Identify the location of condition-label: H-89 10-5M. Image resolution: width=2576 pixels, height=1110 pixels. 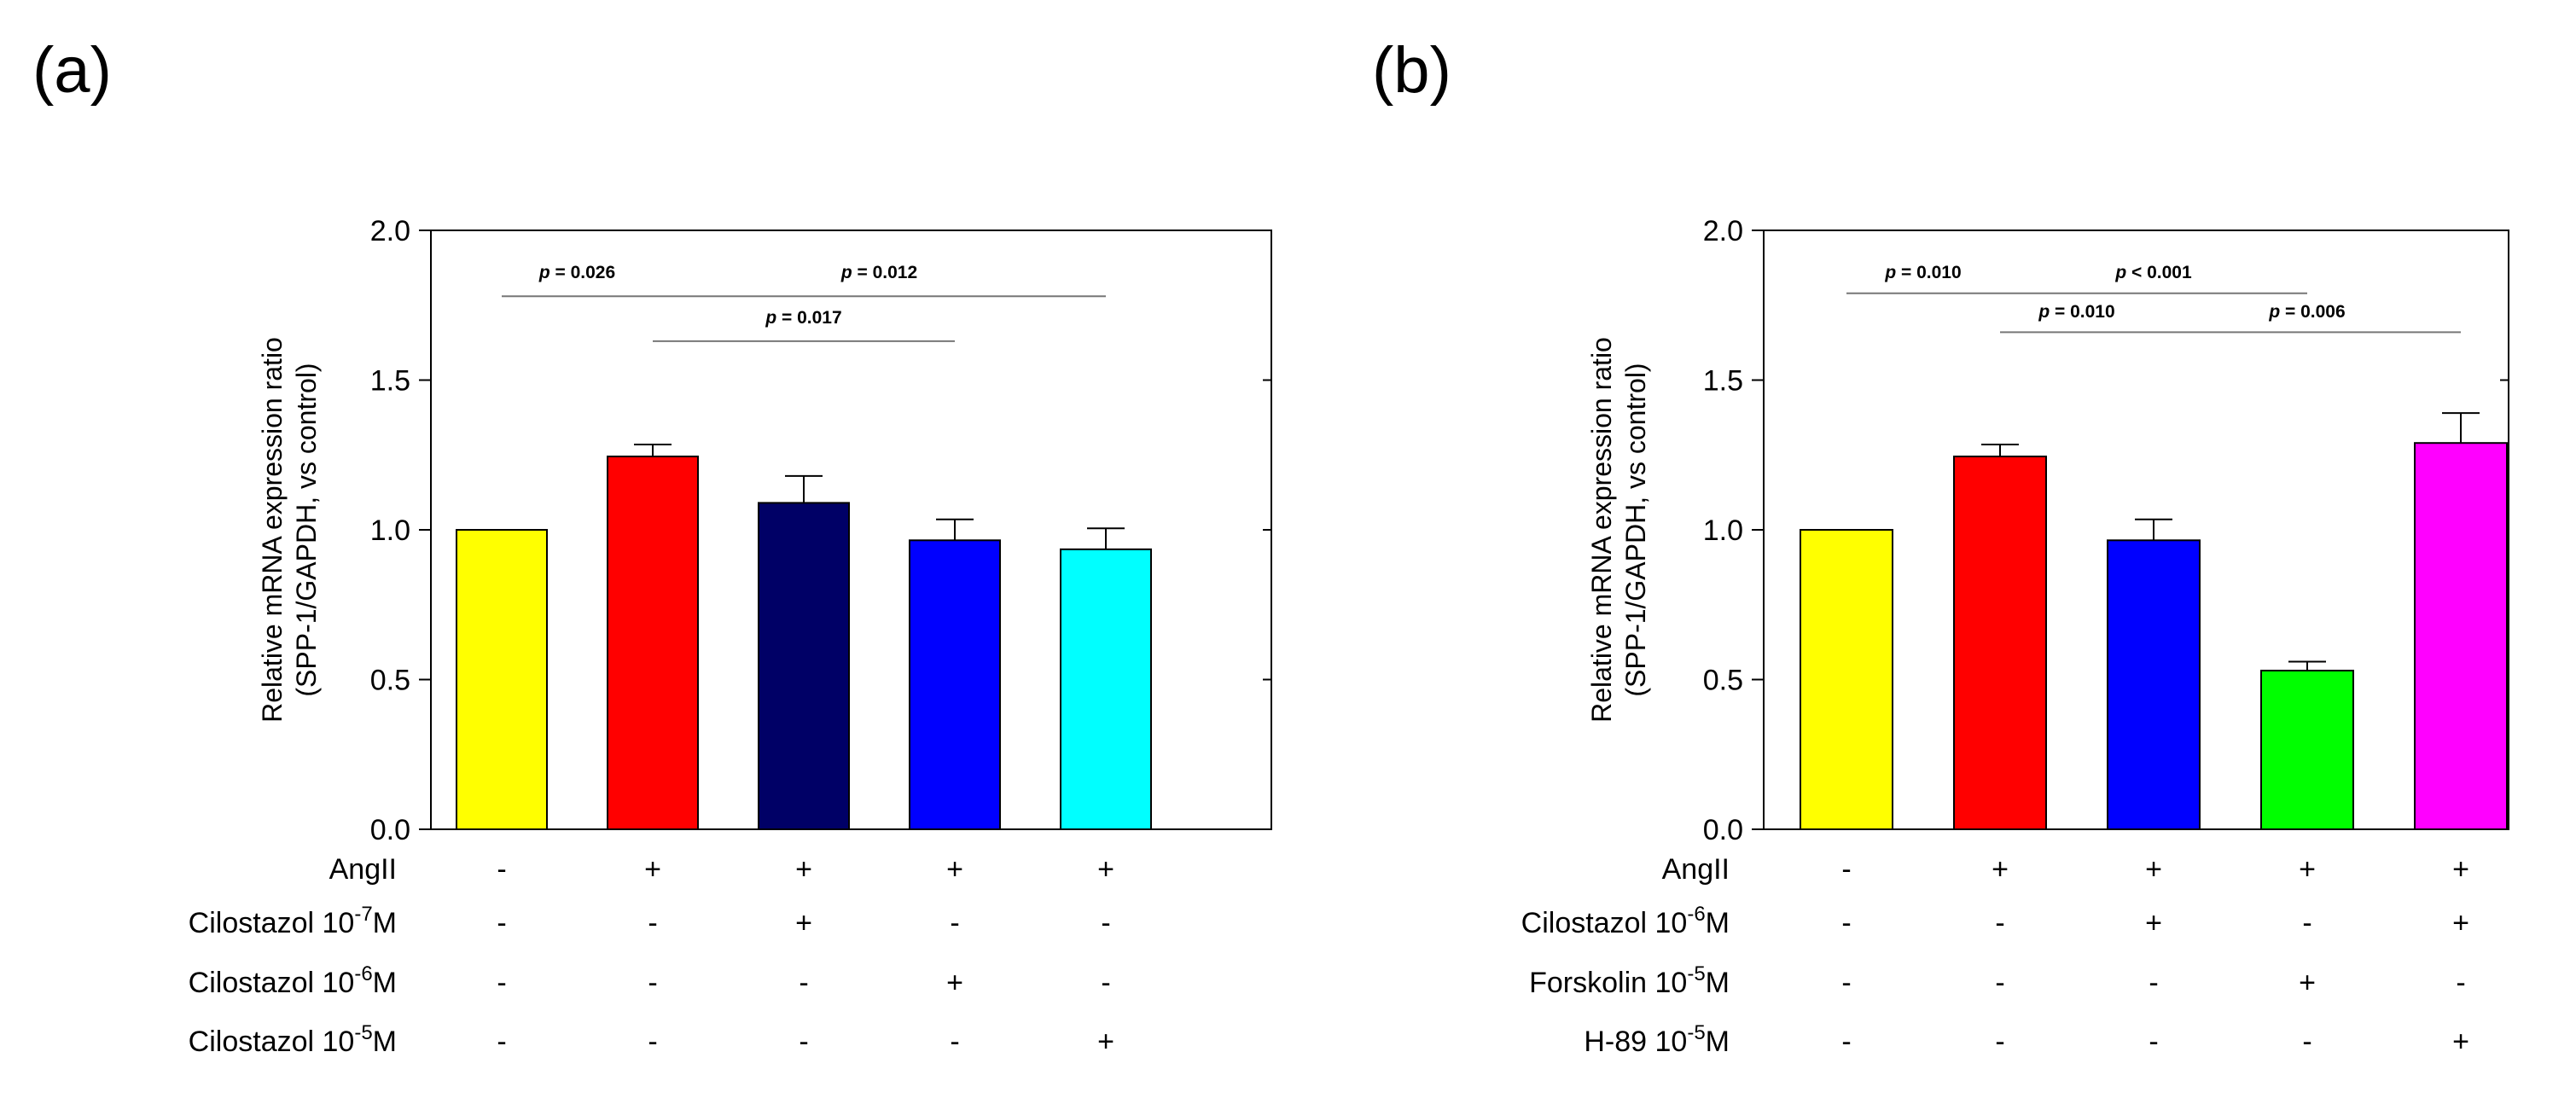
(1657, 1039).